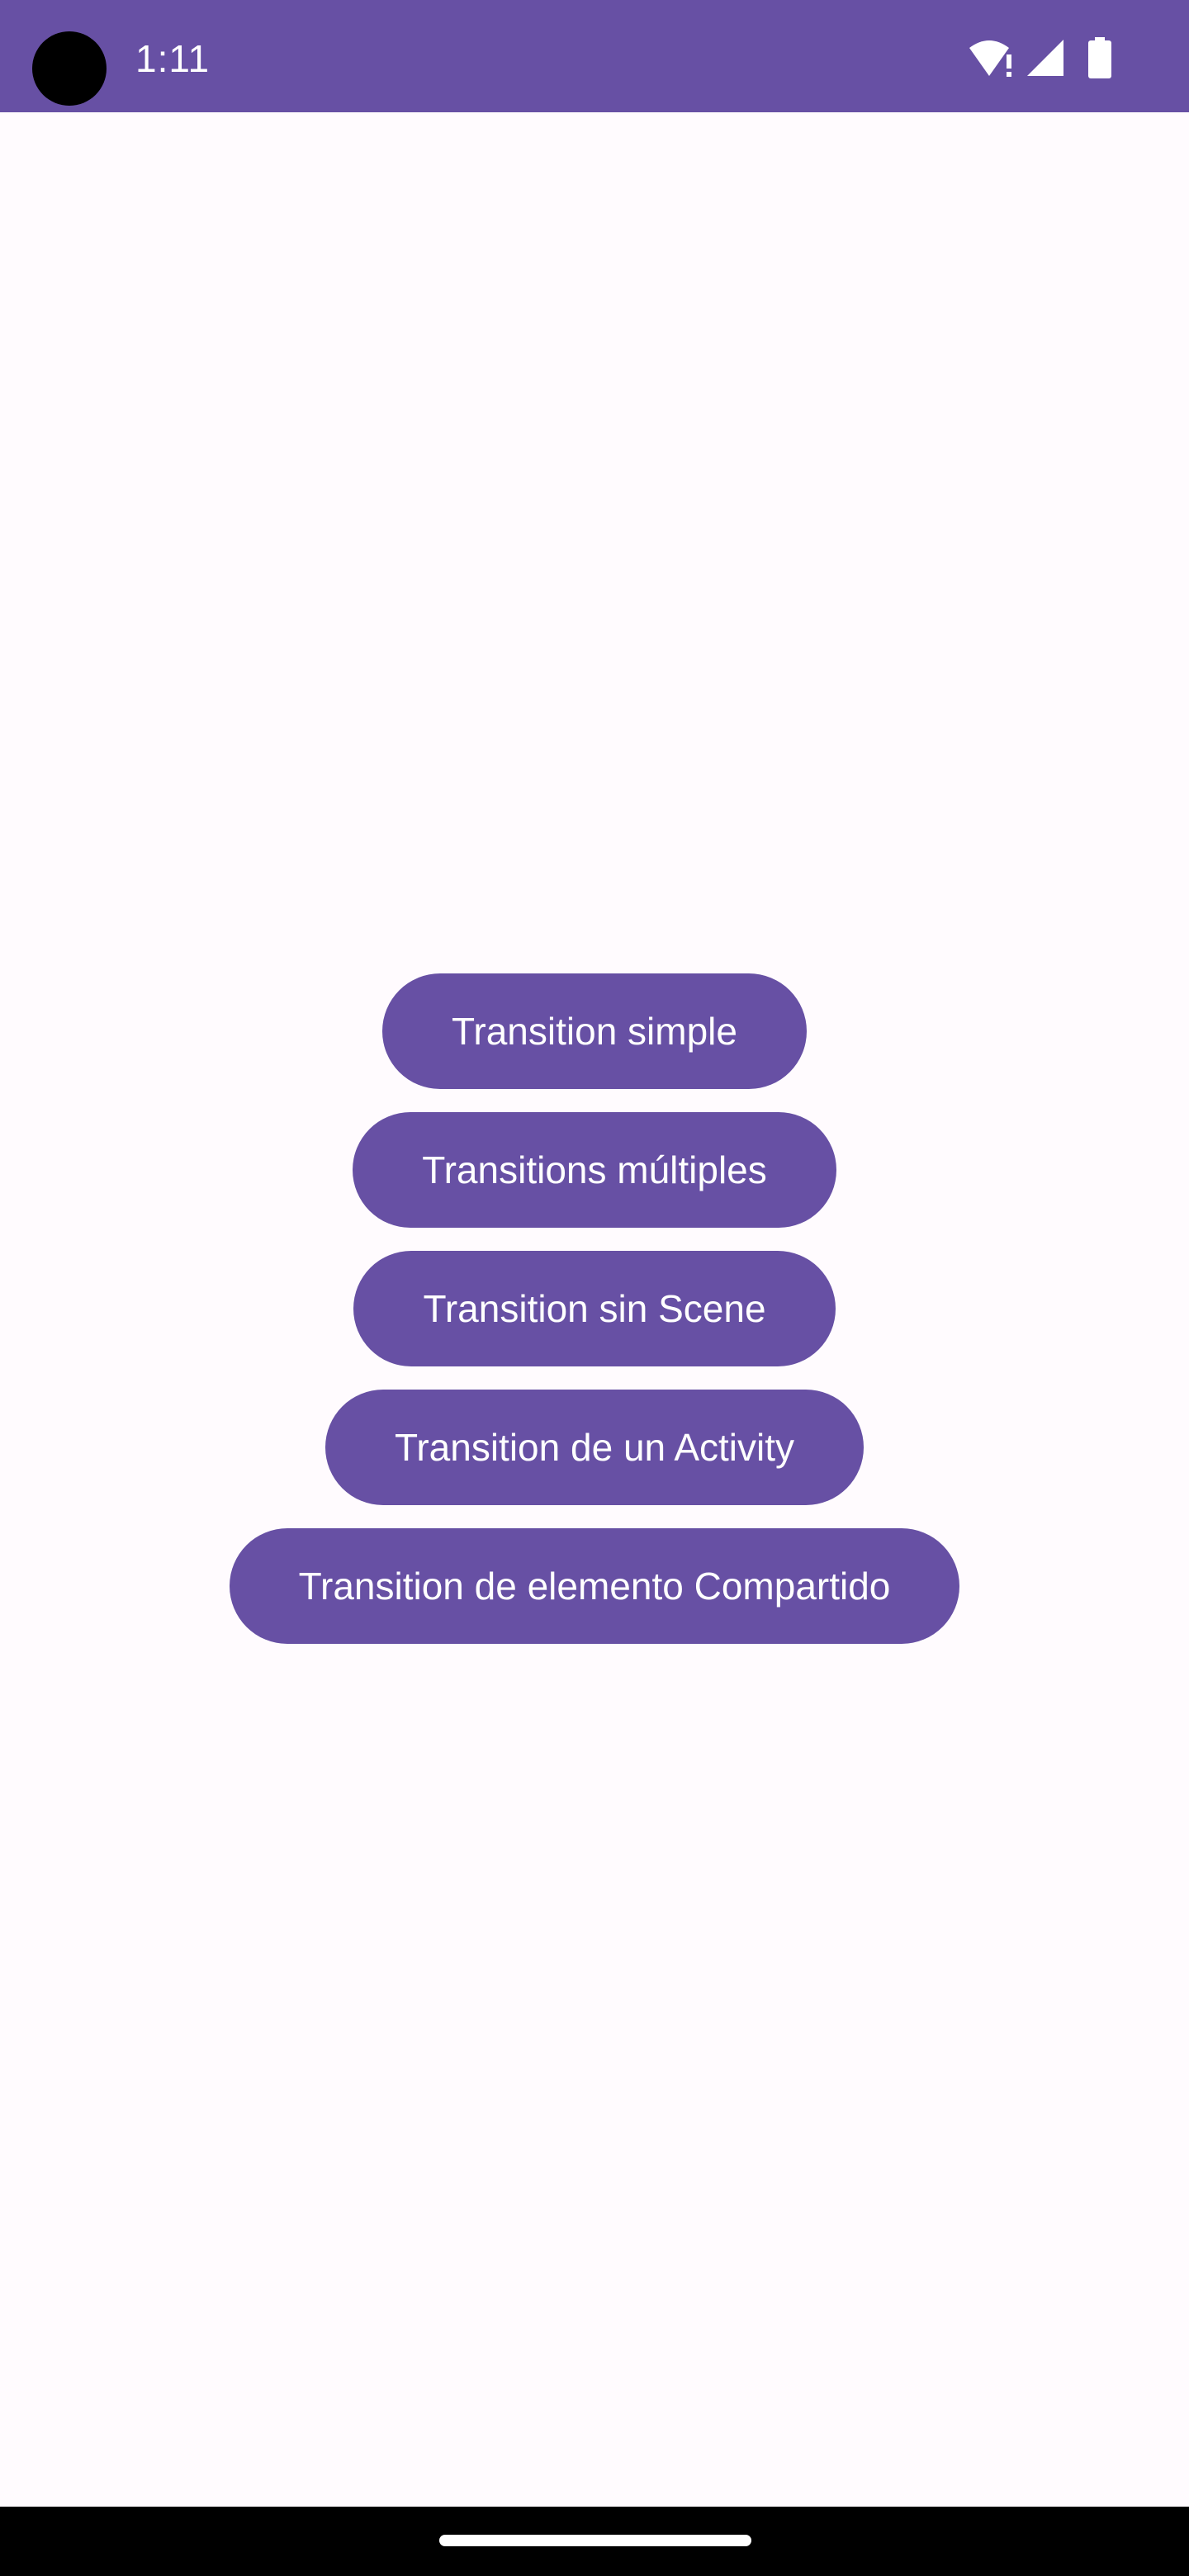  What do you see at coordinates (594, 56) in the screenshot?
I see `status-bar: 1:11` at bounding box center [594, 56].